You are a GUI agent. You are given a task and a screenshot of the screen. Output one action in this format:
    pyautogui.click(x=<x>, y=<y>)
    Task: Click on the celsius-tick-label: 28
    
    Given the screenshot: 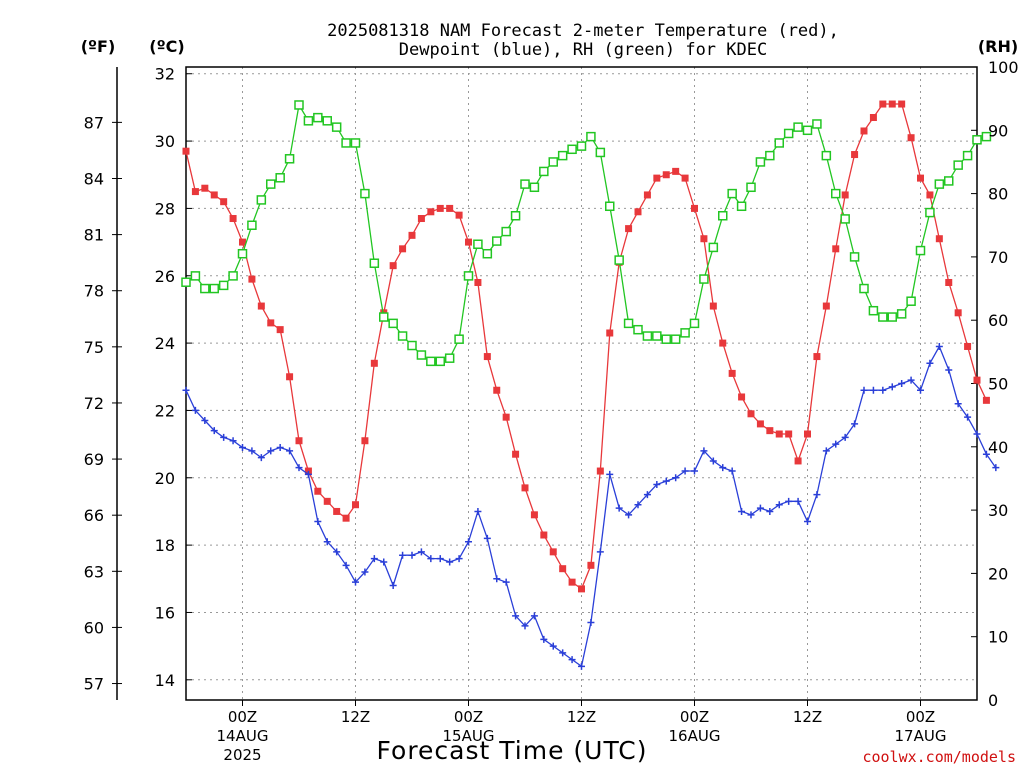 What is the action you would take?
    pyautogui.click(x=165, y=208)
    